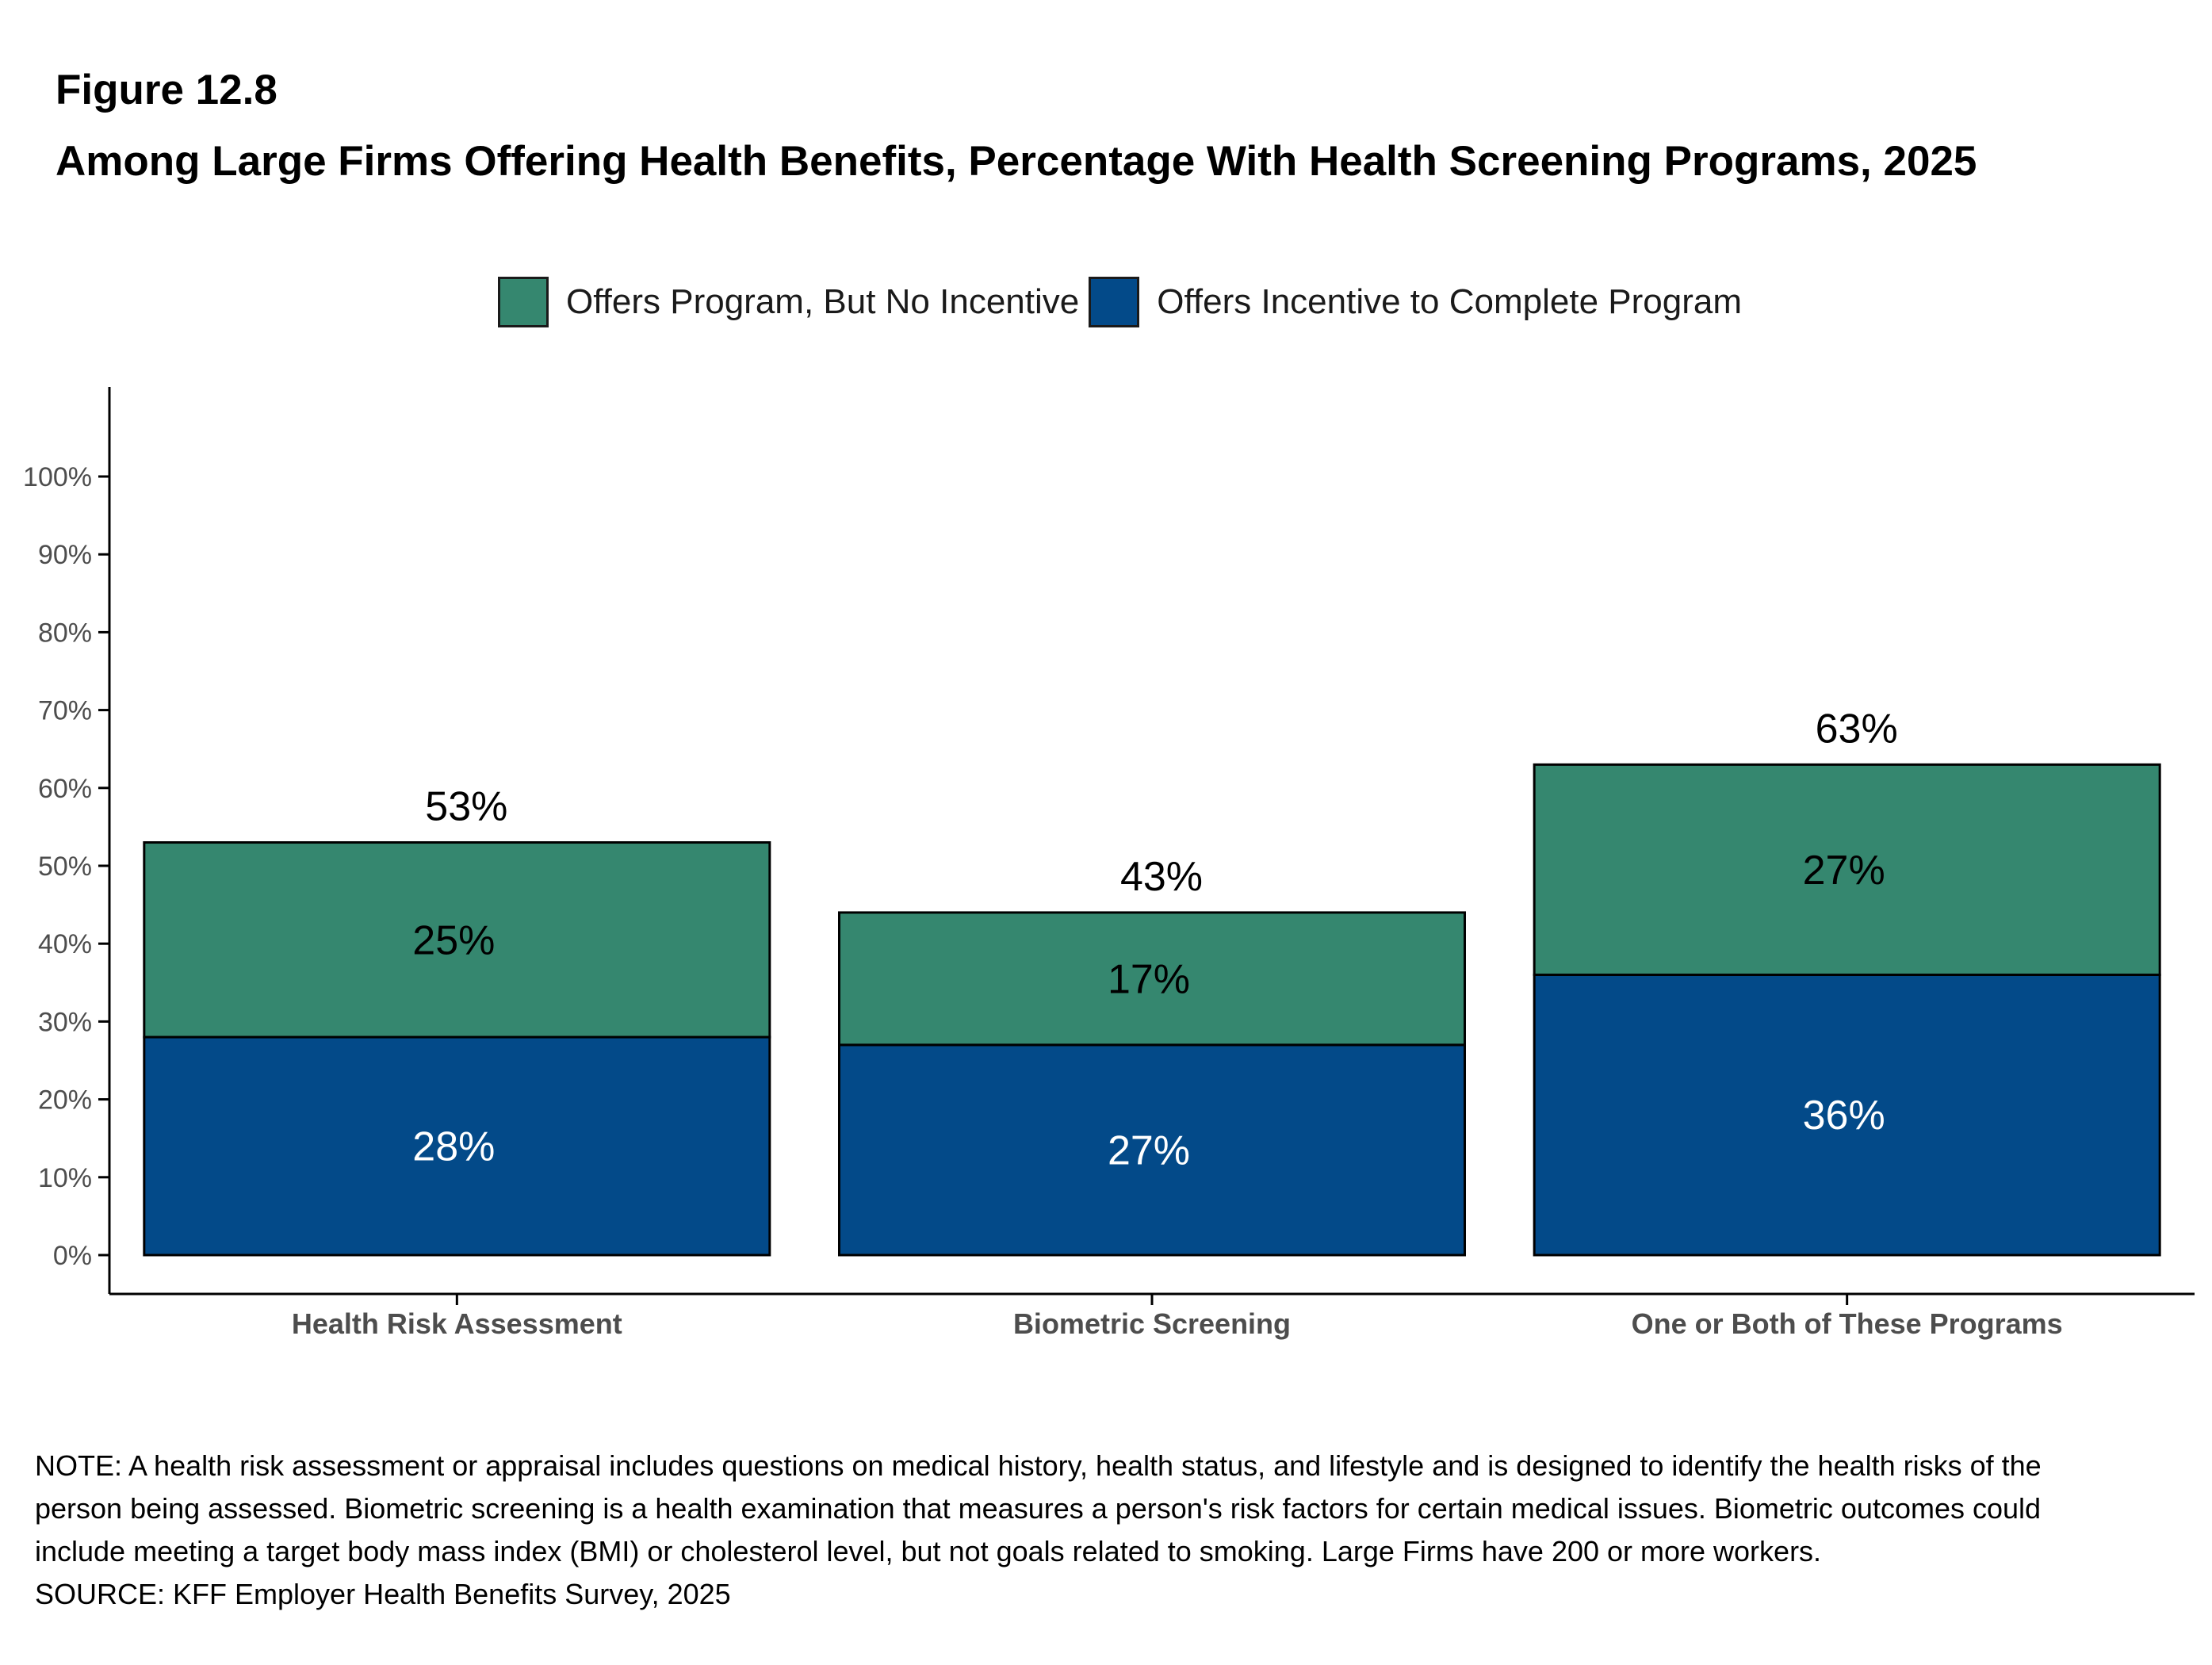  I want to click on legend-item-no-incentive: Offers Program, But No Incentive, so click(788, 302).